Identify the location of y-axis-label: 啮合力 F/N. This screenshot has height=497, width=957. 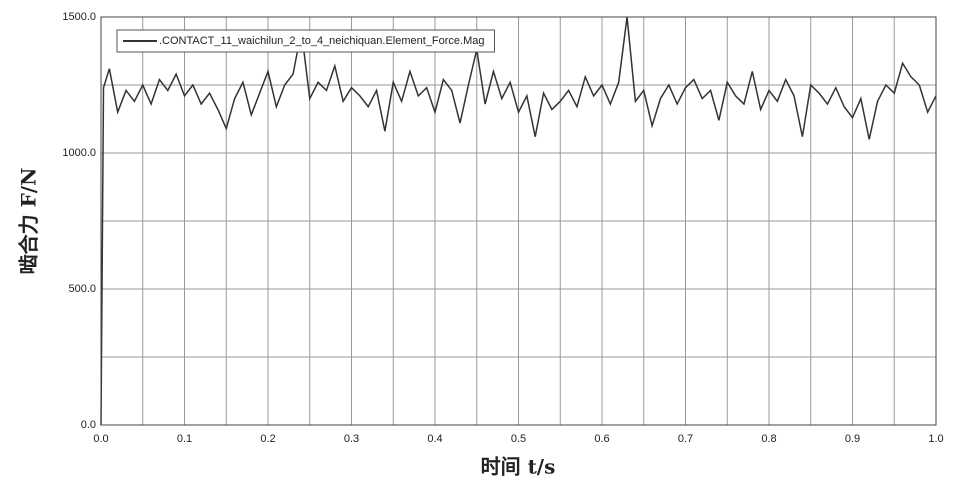
(29, 221).